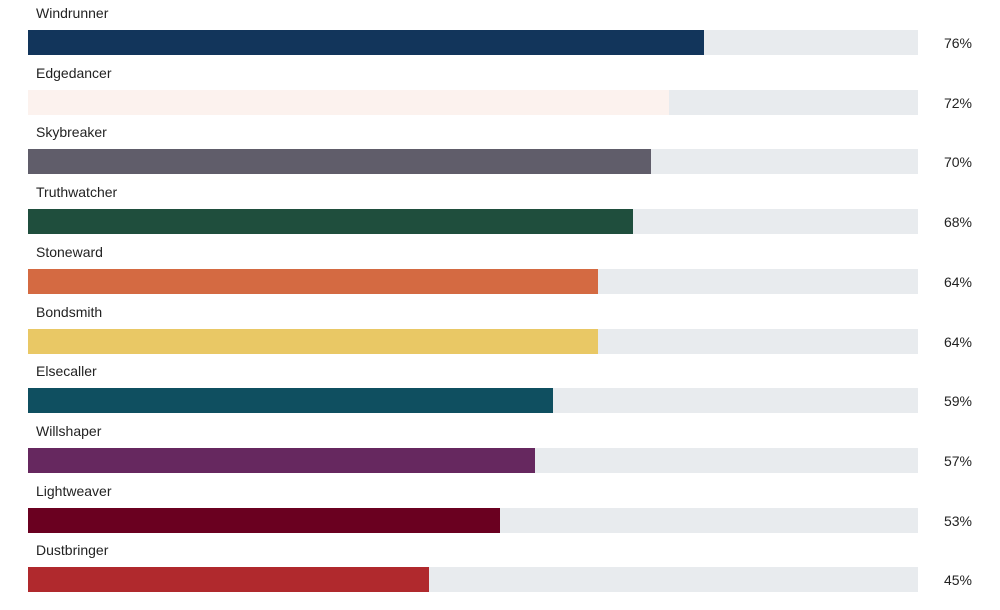 The height and width of the screenshot is (610, 1000). What do you see at coordinates (957, 520) in the screenshot?
I see `value-label: 53%` at bounding box center [957, 520].